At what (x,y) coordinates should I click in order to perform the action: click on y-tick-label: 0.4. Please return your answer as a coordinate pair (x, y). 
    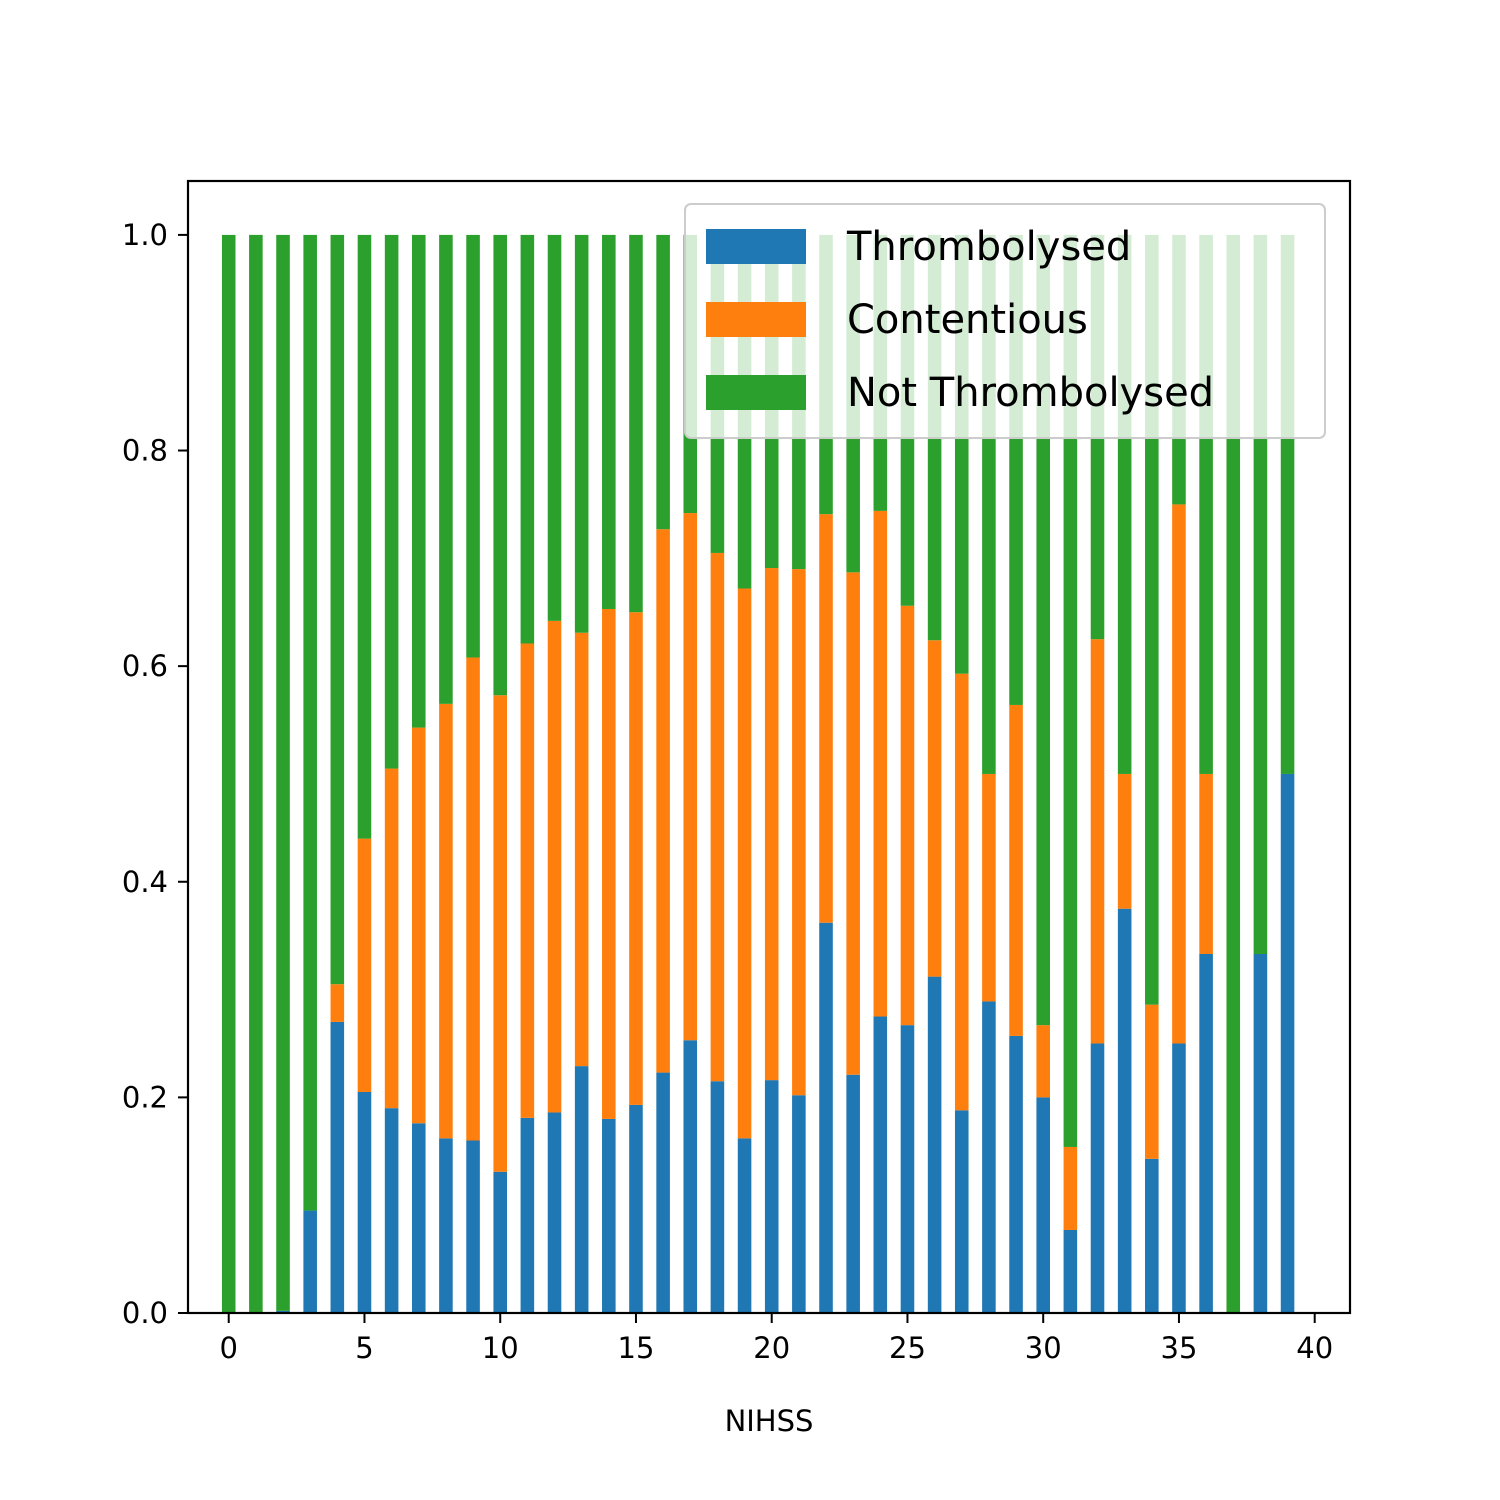
    Looking at the image, I should click on (145, 882).